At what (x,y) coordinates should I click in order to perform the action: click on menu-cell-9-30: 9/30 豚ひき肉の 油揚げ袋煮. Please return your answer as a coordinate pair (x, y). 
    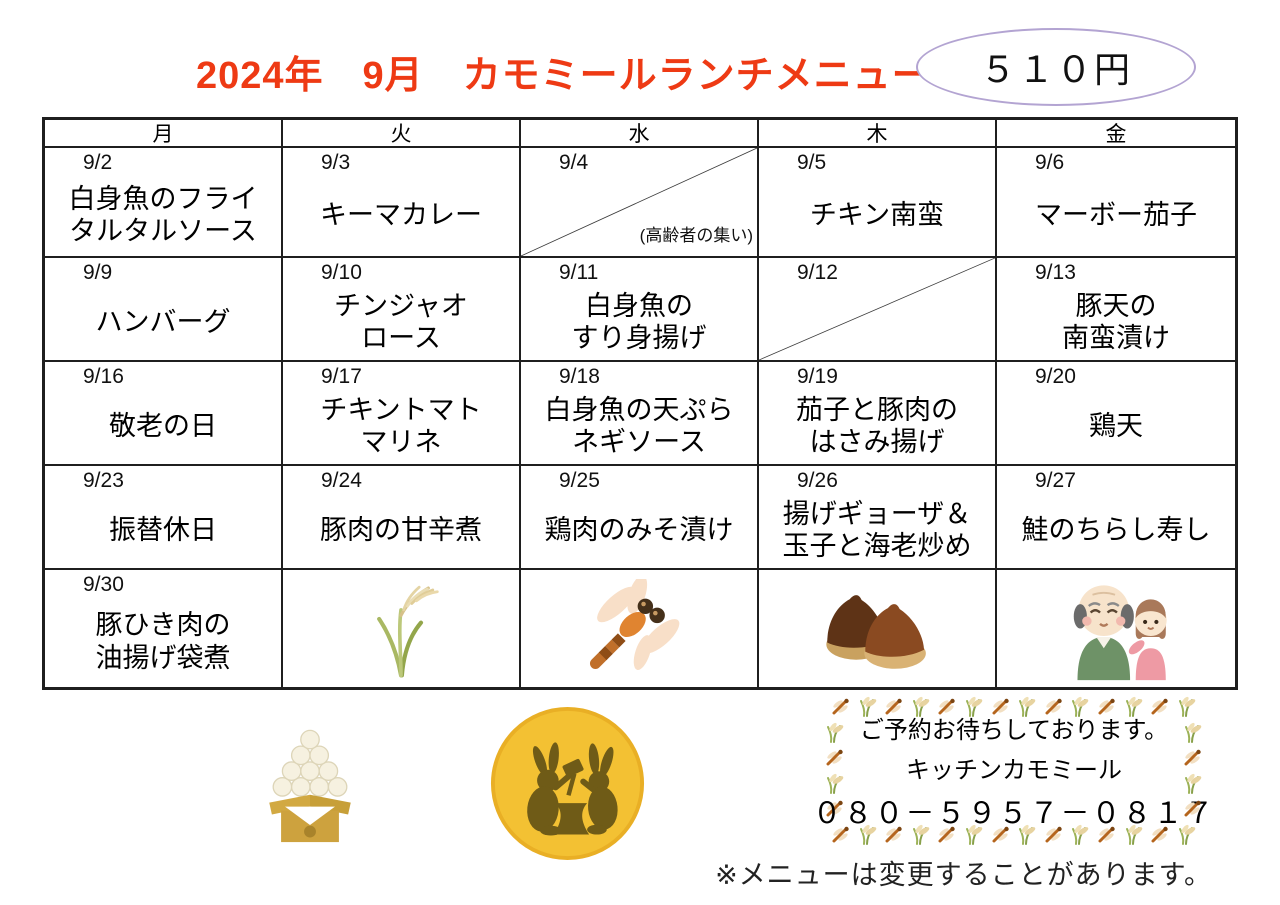
    Looking at the image, I should click on (164, 628).